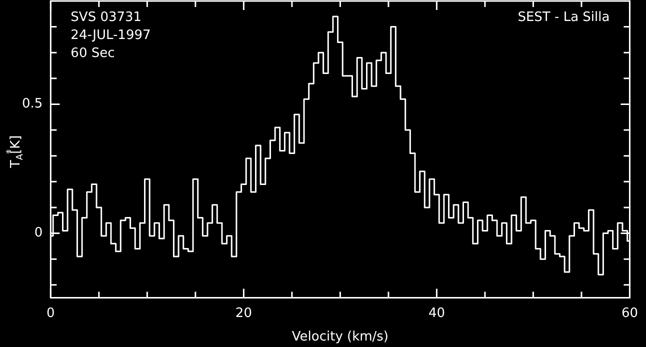 This screenshot has height=347, width=646. I want to click on annotation: 60 Sec, so click(92, 53).